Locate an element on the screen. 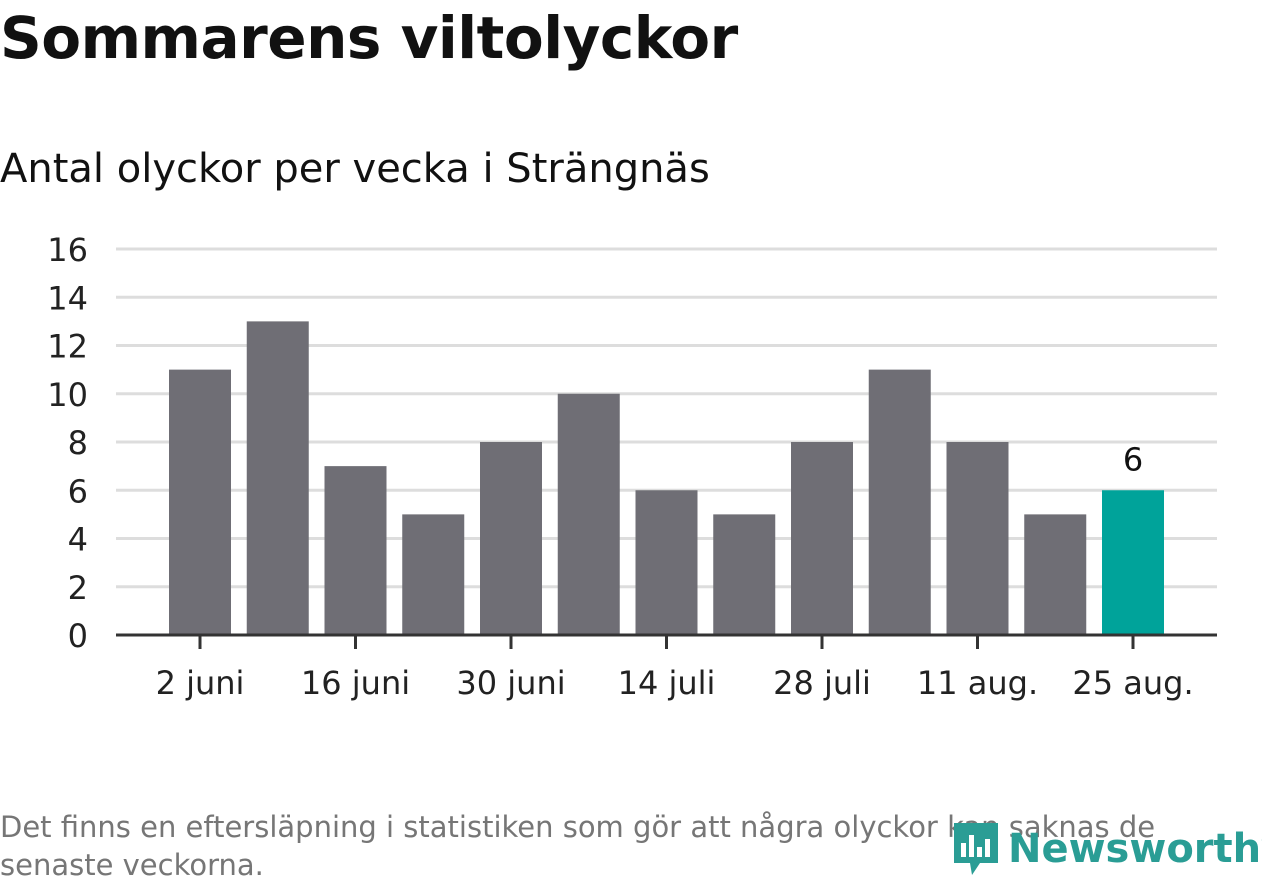 Image resolution: width=1262 pixels, height=884 pixels. x-tick-label: 28 juli is located at coordinates (822, 683).